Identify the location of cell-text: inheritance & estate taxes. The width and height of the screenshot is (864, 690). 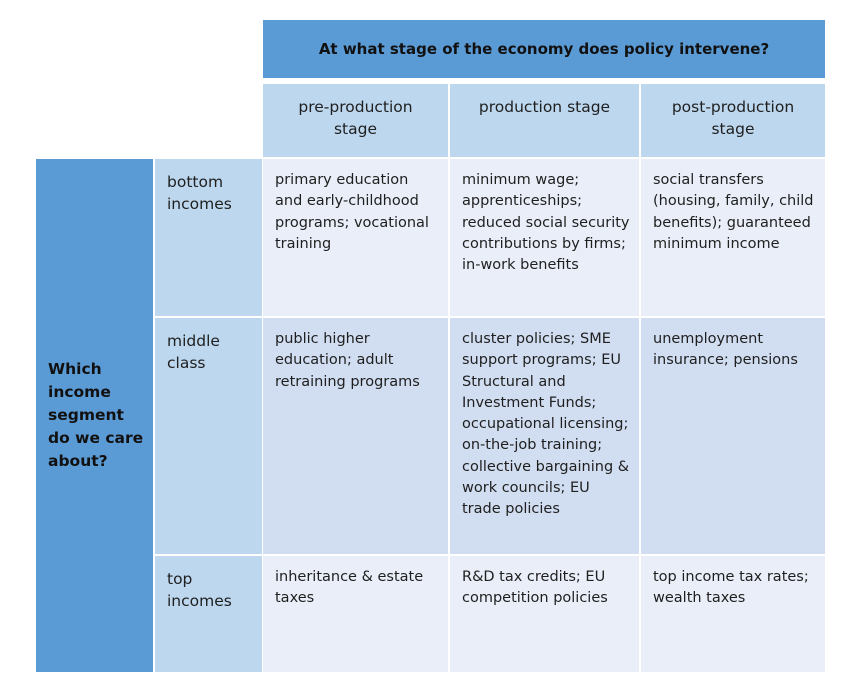
(349, 588).